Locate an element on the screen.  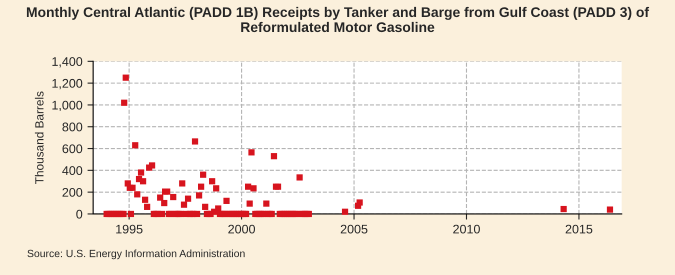
y-tick-label: 0 is located at coordinates (79, 214).